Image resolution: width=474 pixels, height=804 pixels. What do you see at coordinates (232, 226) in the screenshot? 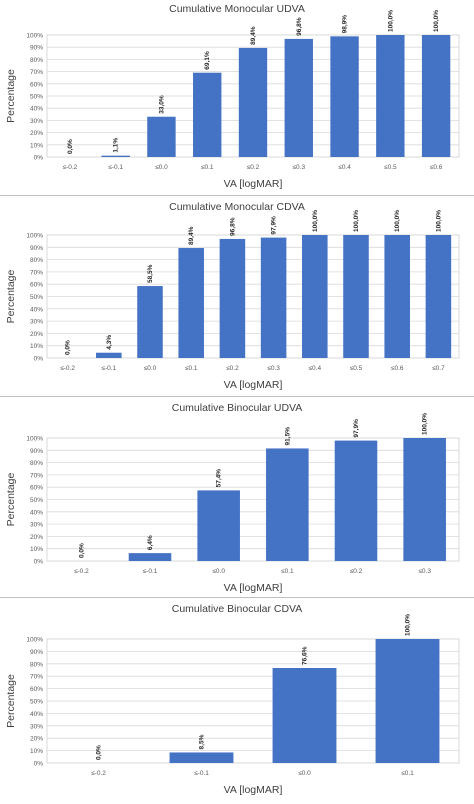
I see `data-label: 96,8%` at bounding box center [232, 226].